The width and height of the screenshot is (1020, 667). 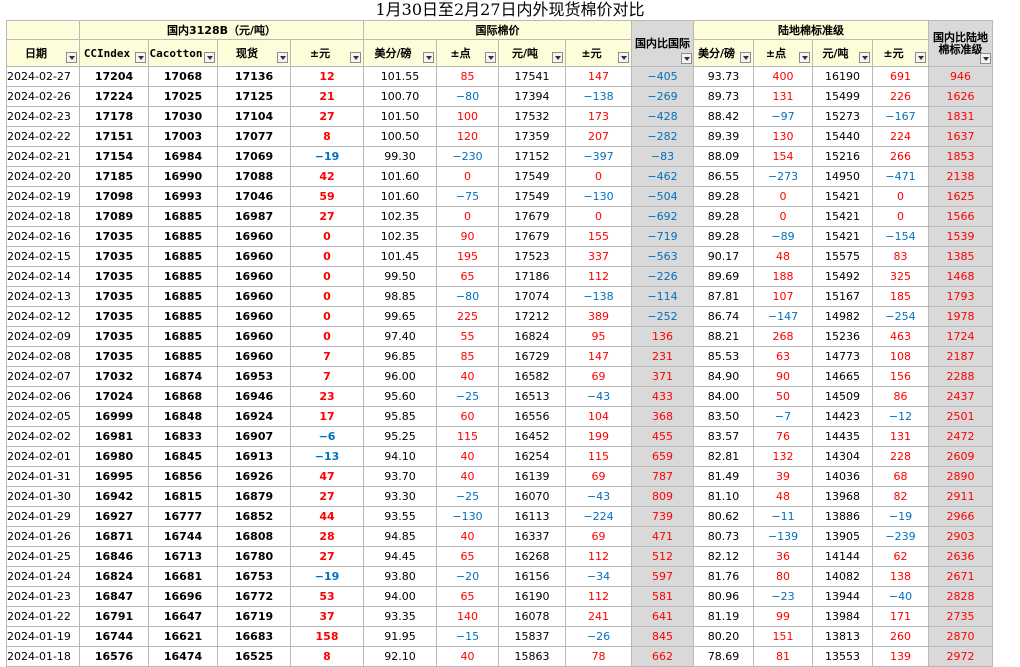 What do you see at coordinates (842, 356) in the screenshot?
I see `cell-india-yuan: 14773` at bounding box center [842, 356].